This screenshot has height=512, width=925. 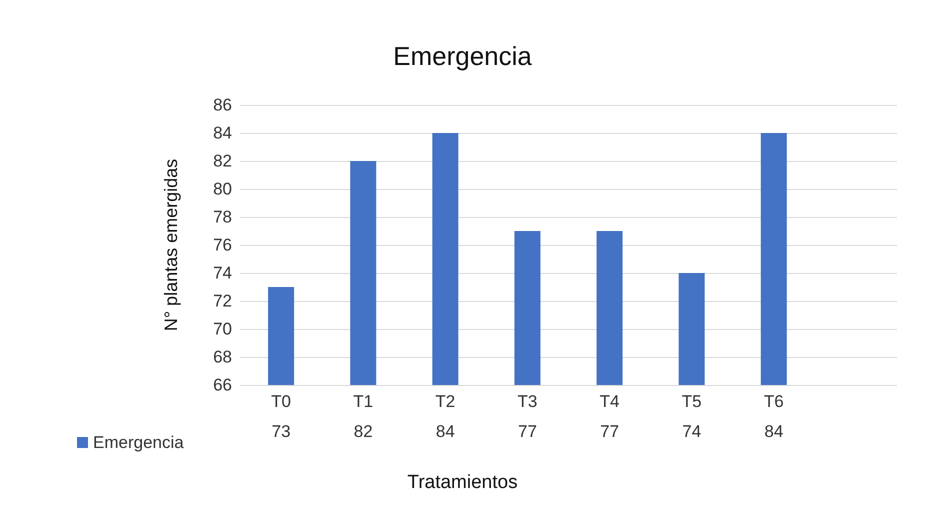 I want to click on y-axis-title: N° plantas emergidas, so click(x=171, y=245).